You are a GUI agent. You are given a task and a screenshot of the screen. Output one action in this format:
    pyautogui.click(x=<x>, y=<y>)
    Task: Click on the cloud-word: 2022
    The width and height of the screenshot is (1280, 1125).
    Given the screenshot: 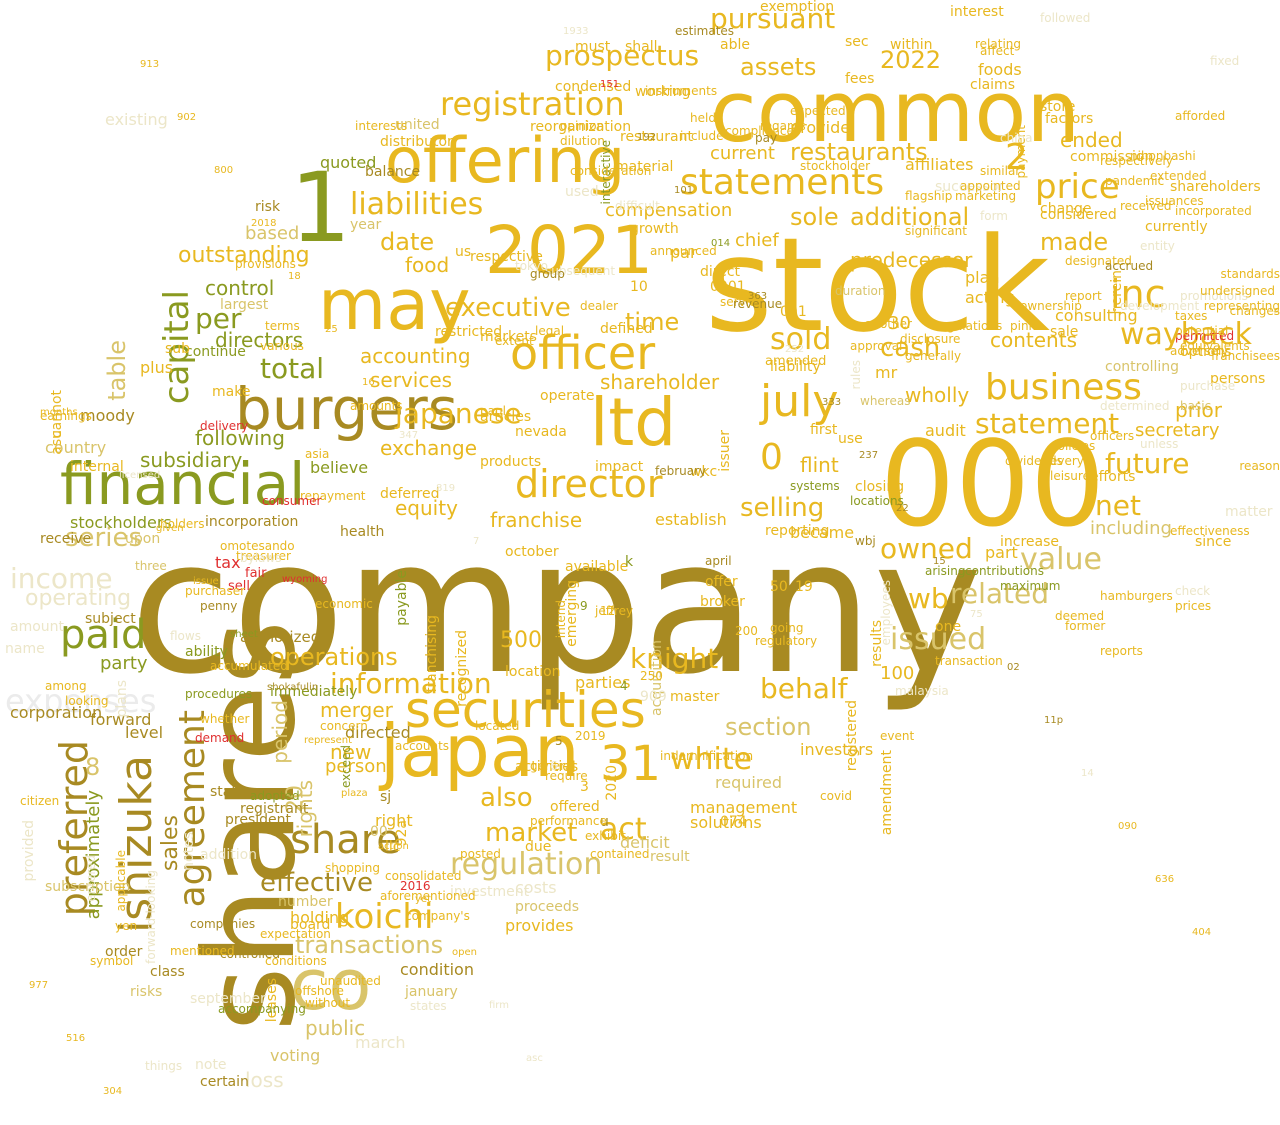 What is the action you would take?
    pyautogui.click(x=911, y=60)
    